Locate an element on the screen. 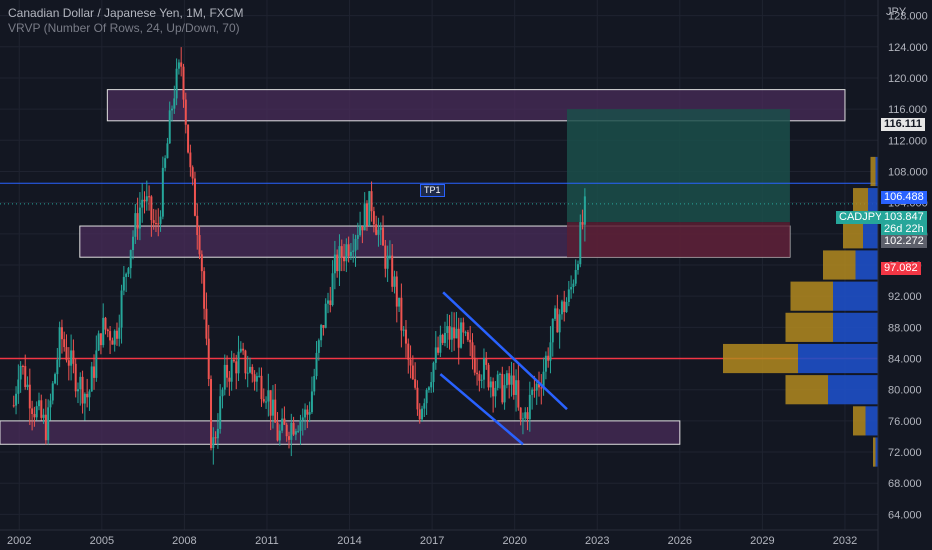 The height and width of the screenshot is (550, 932). tp1-label: TP1 is located at coordinates (432, 190).